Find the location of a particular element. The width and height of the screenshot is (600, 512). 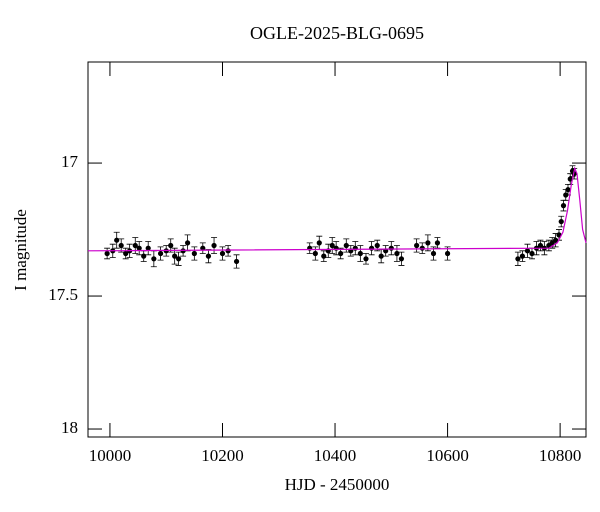

x-tick-label: 10800 is located at coordinates (560, 455).